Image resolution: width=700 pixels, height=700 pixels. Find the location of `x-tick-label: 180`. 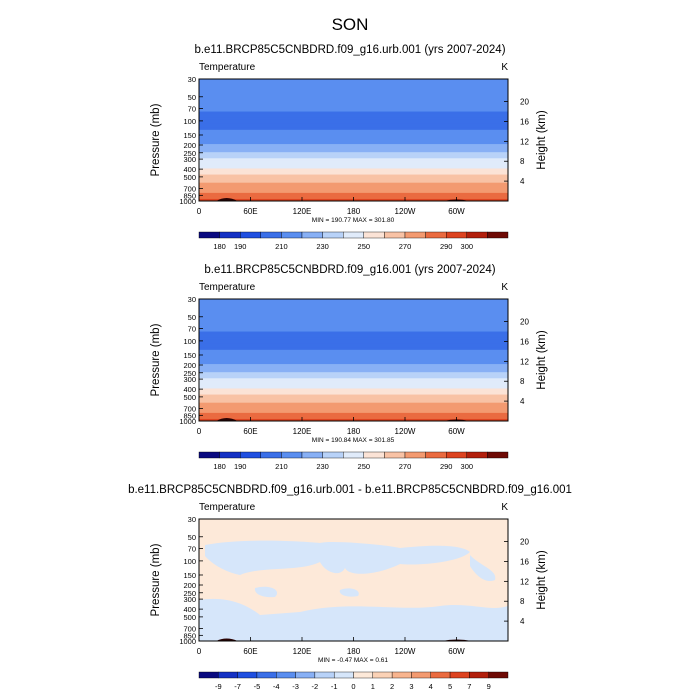

x-tick-label: 180 is located at coordinates (354, 211).